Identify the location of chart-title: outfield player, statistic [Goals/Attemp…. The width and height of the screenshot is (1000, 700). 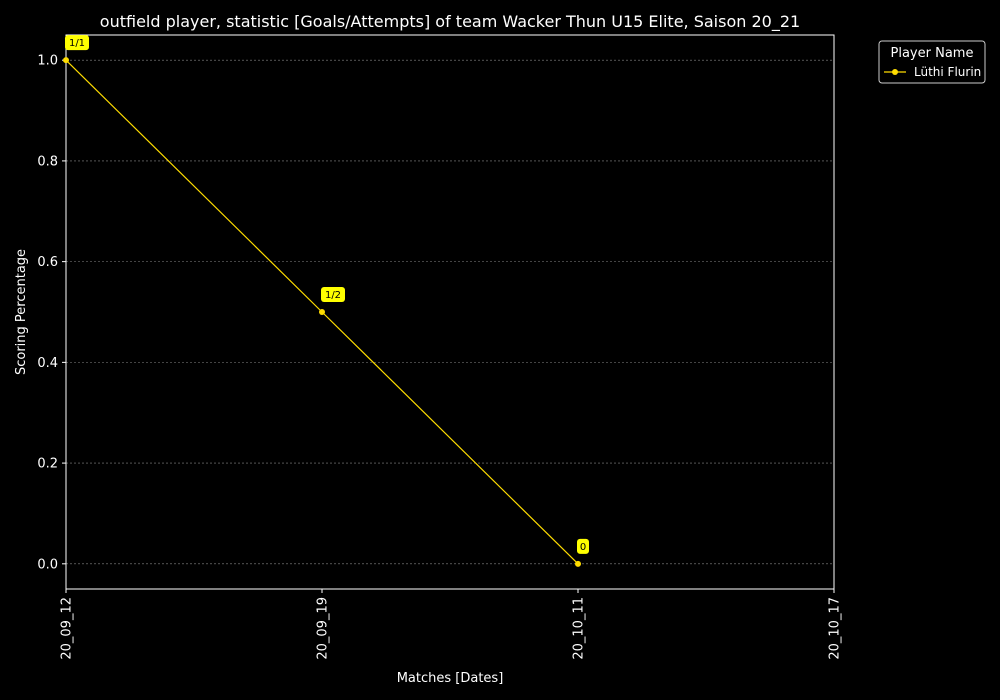
(450, 22).